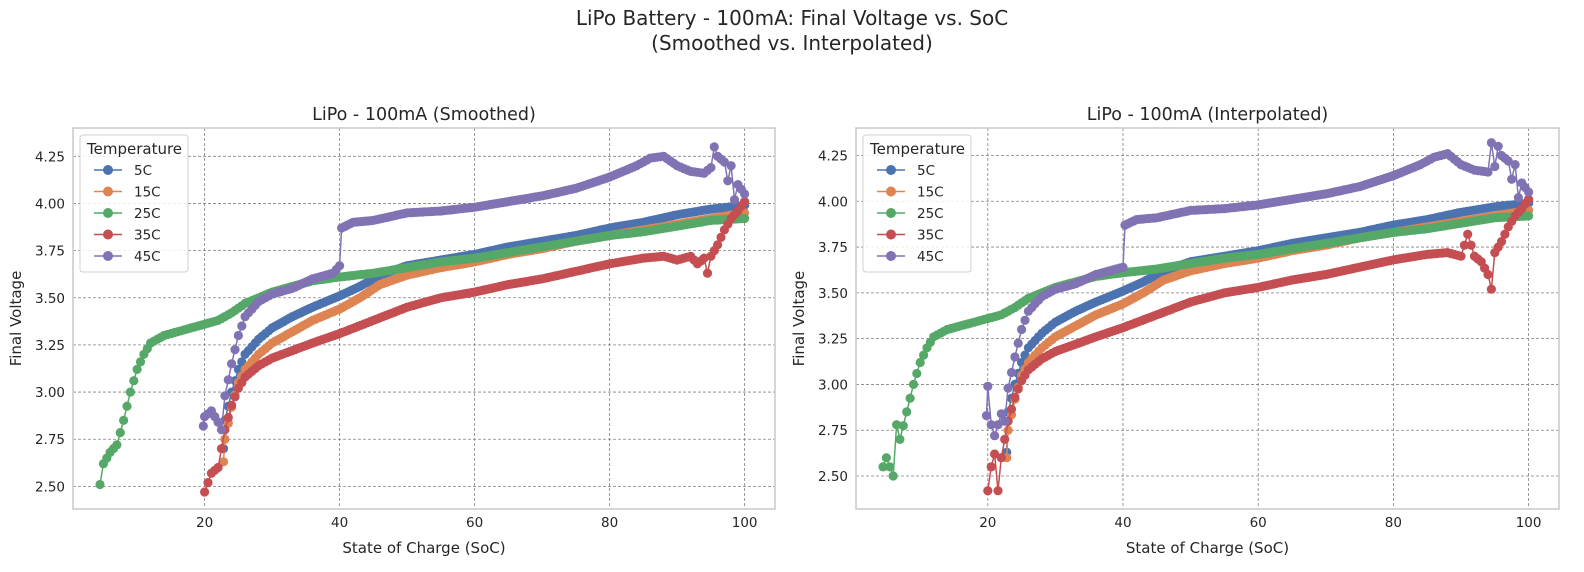 This screenshot has height=572, width=1584. Describe the element at coordinates (891, 256) in the screenshot. I see `legend-marker-45C` at that location.